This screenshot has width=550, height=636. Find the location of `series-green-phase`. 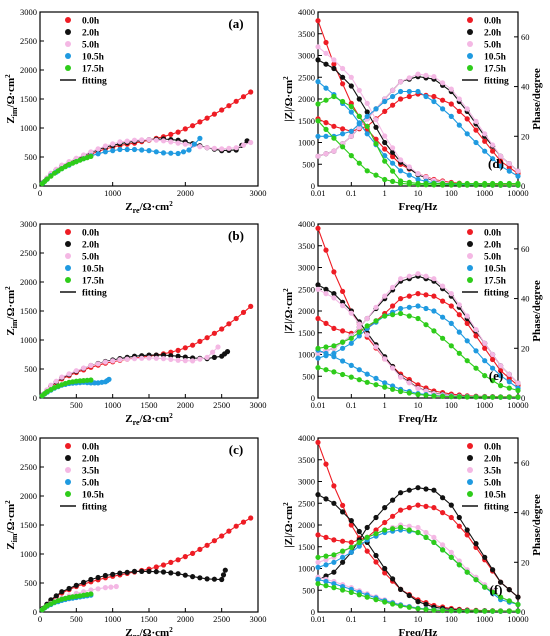

series-green-phase is located at coordinates (418, 352).